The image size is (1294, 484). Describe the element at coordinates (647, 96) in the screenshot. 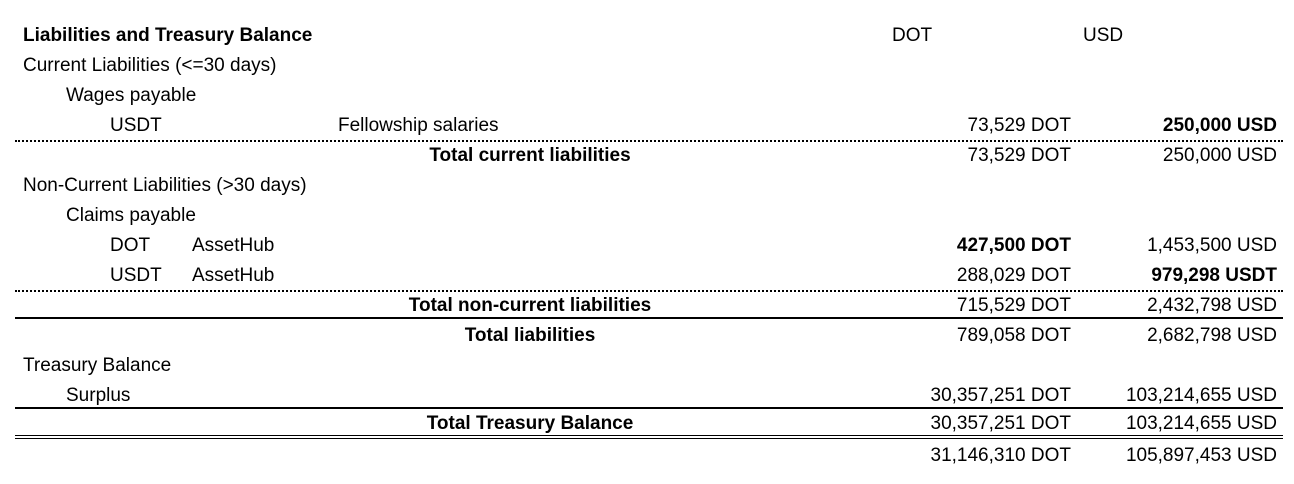

I see `wages-payable-heading: Wages payable` at that location.